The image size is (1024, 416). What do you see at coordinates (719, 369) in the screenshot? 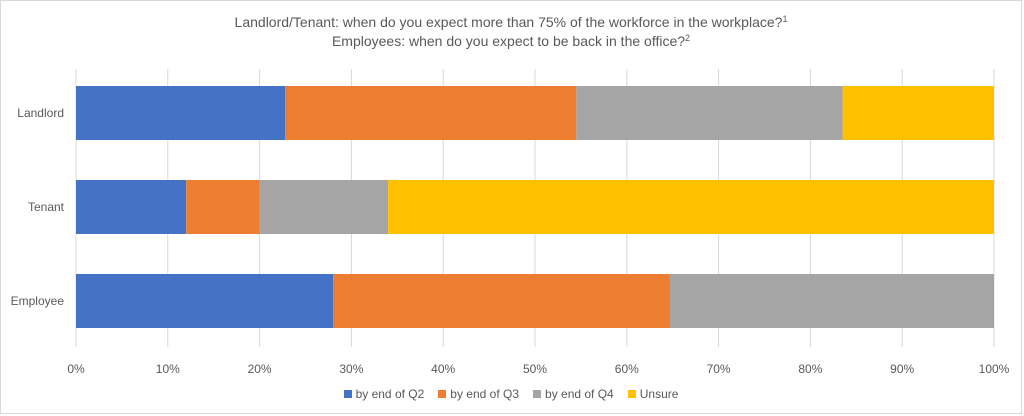
I see `x-tick-label: 70%` at bounding box center [719, 369].